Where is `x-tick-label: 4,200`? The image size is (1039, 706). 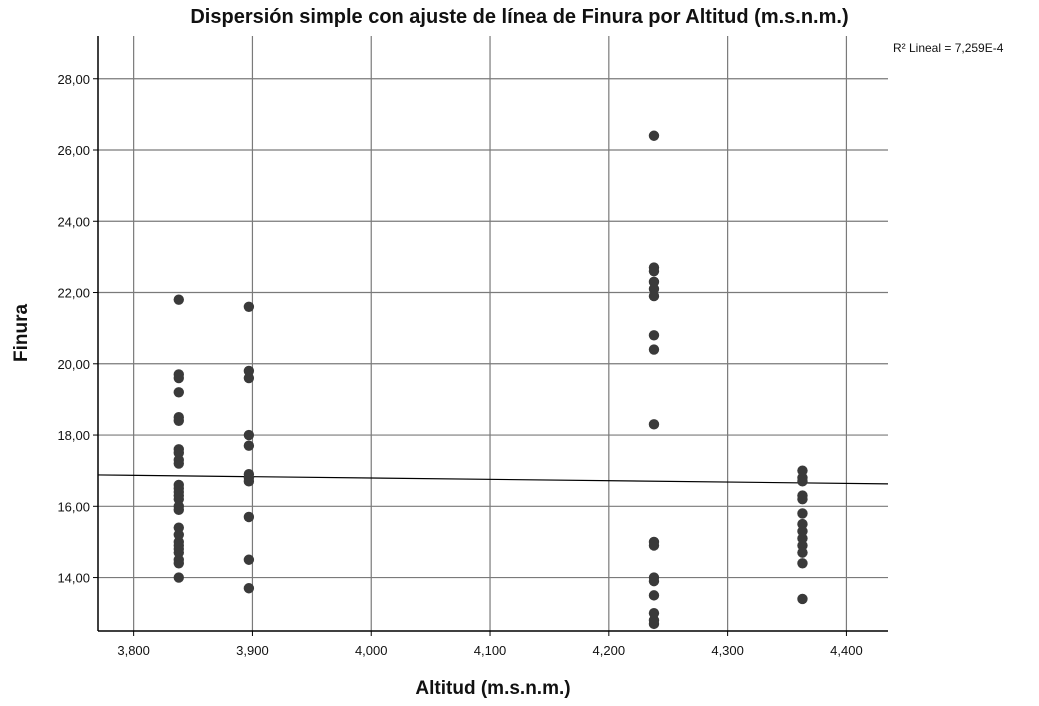
x-tick-label: 4,200 is located at coordinates (609, 650).